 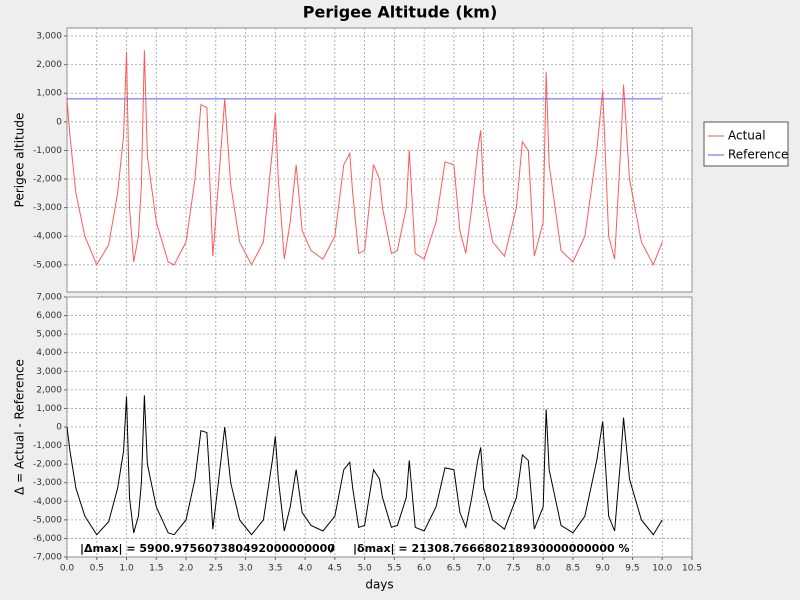 I want to click on x-tick-label: 10.5, so click(x=692, y=569).